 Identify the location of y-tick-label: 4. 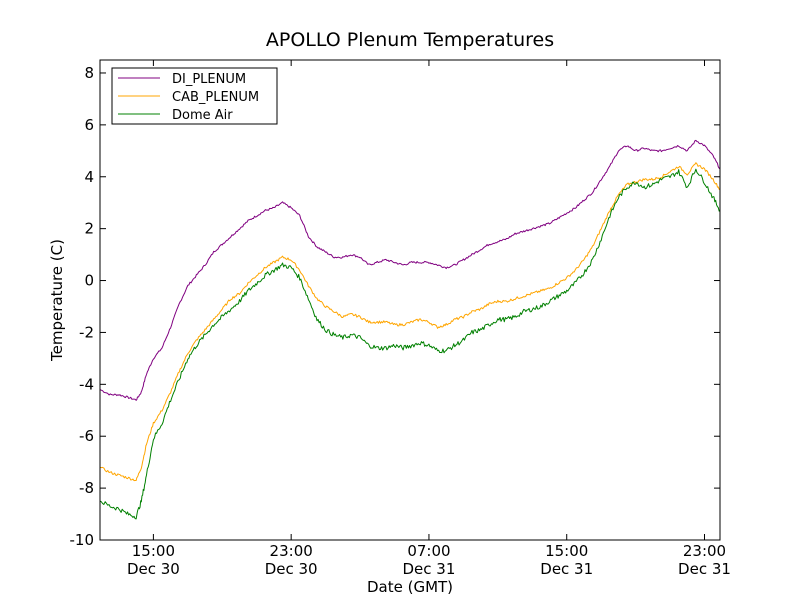
(89, 177).